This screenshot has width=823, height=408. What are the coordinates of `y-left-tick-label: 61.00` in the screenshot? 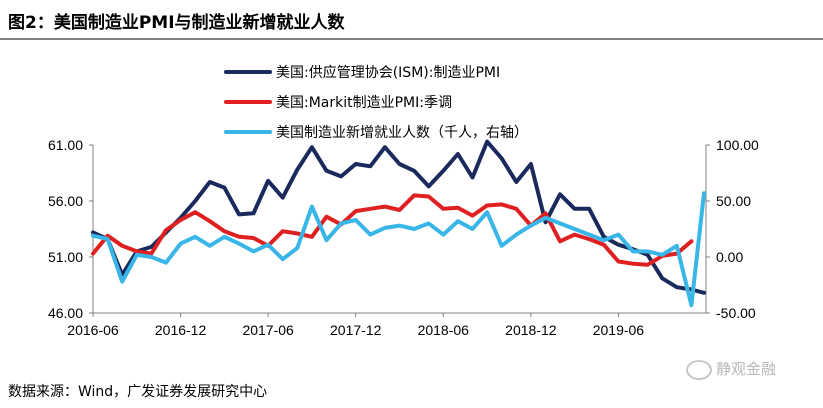 It's located at (65, 145).